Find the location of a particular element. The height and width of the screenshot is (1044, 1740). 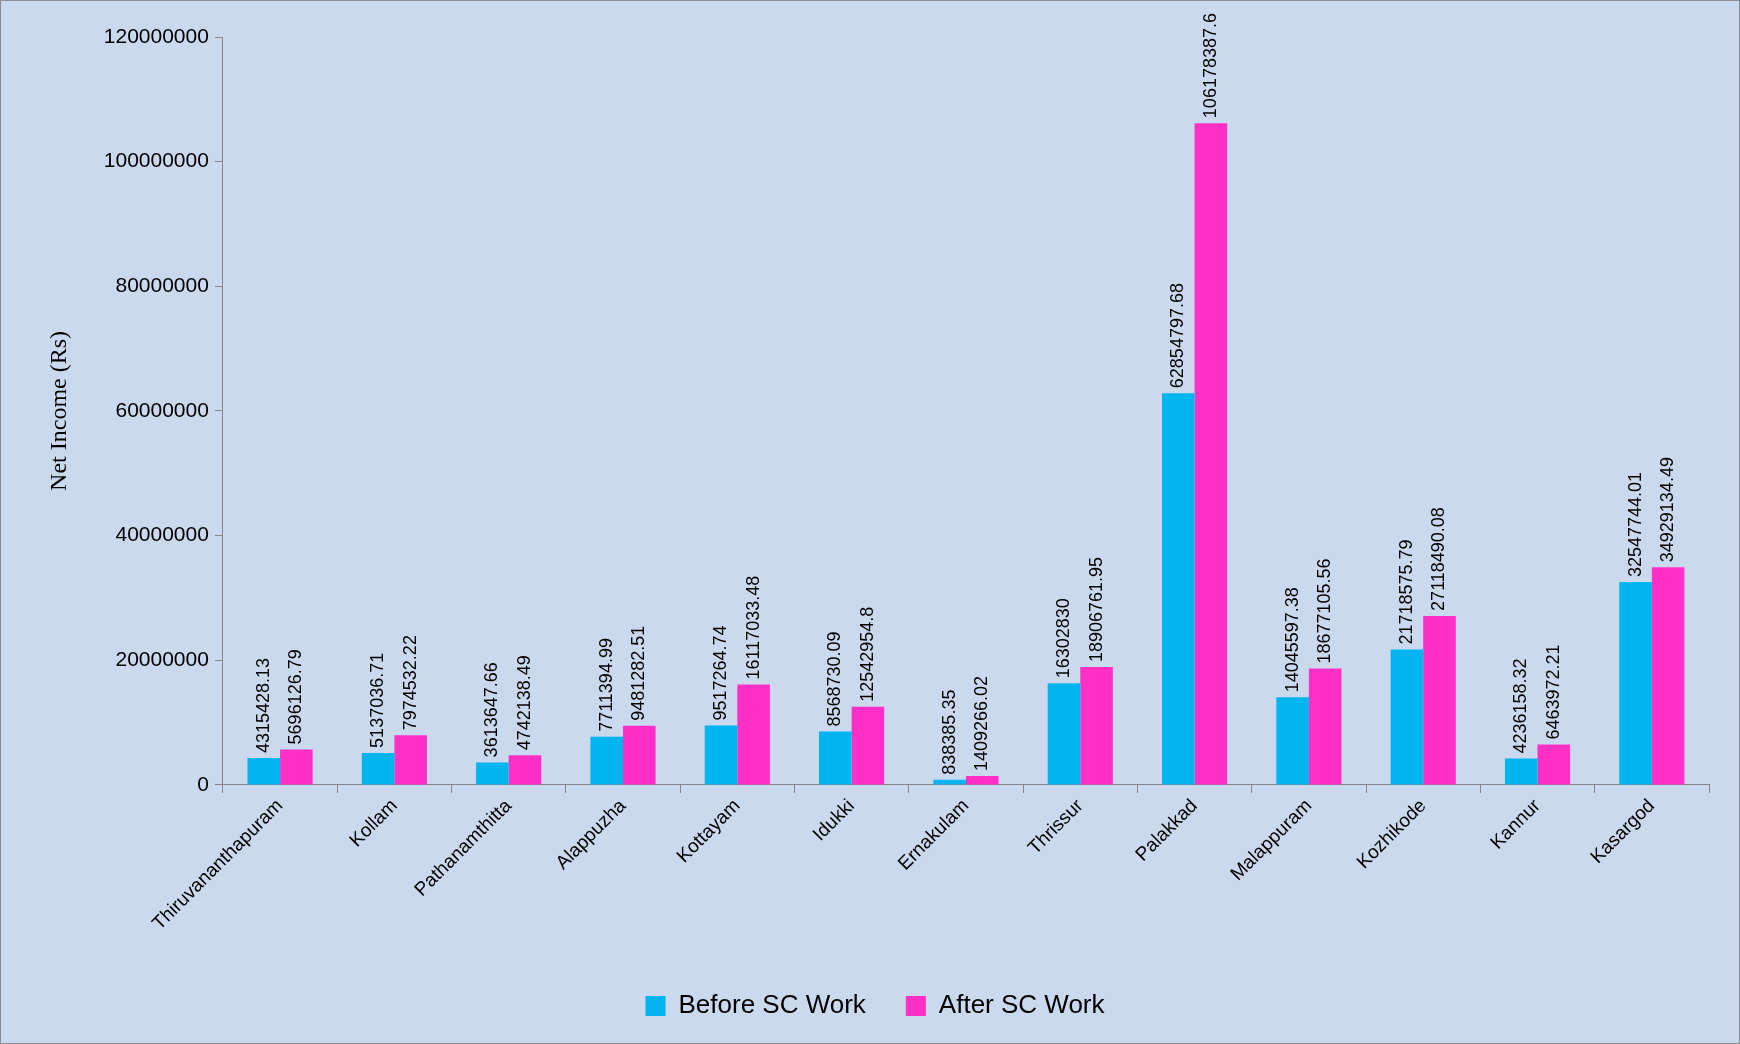

data-label: 5696126.79 is located at coordinates (295, 697).